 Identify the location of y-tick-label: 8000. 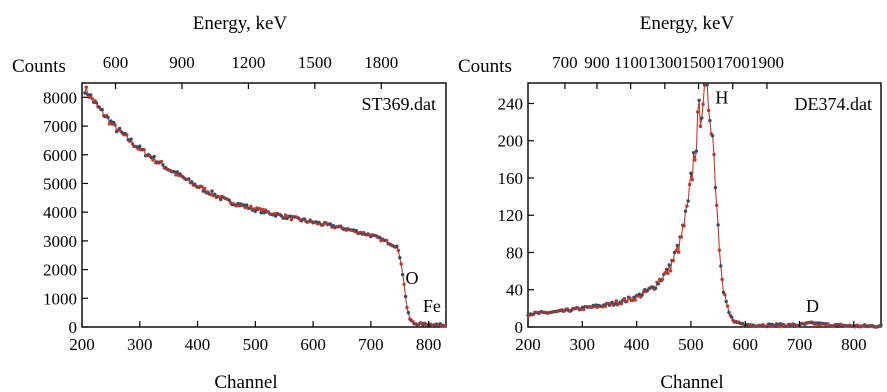
(60, 97).